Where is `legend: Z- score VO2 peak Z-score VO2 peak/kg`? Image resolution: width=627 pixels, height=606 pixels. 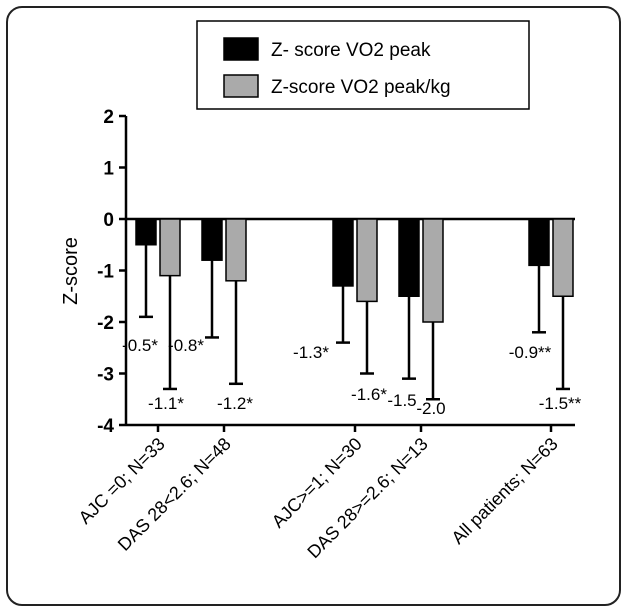
legend: Z- score VO2 peak Z-score VO2 peak/kg is located at coordinates (363, 65).